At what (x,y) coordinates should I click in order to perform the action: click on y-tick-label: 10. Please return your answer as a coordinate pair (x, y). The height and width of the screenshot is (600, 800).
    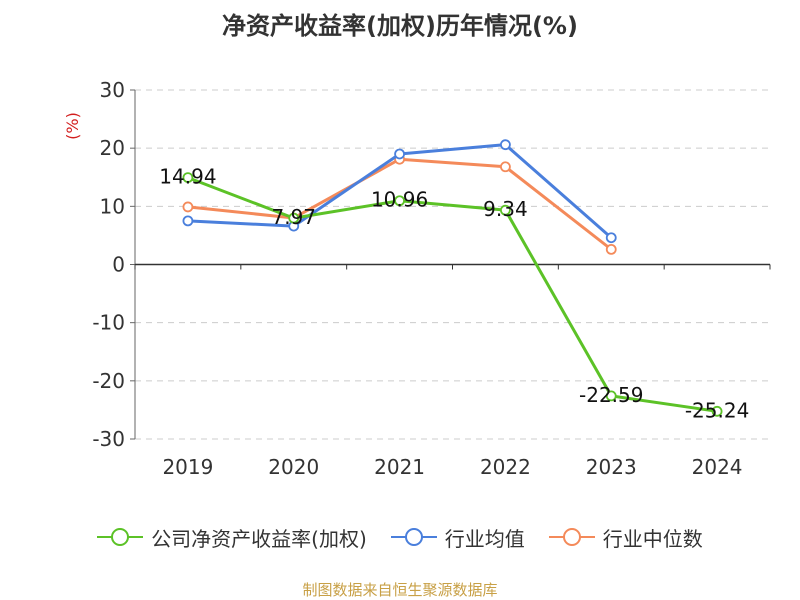
    Looking at the image, I should click on (112, 206).